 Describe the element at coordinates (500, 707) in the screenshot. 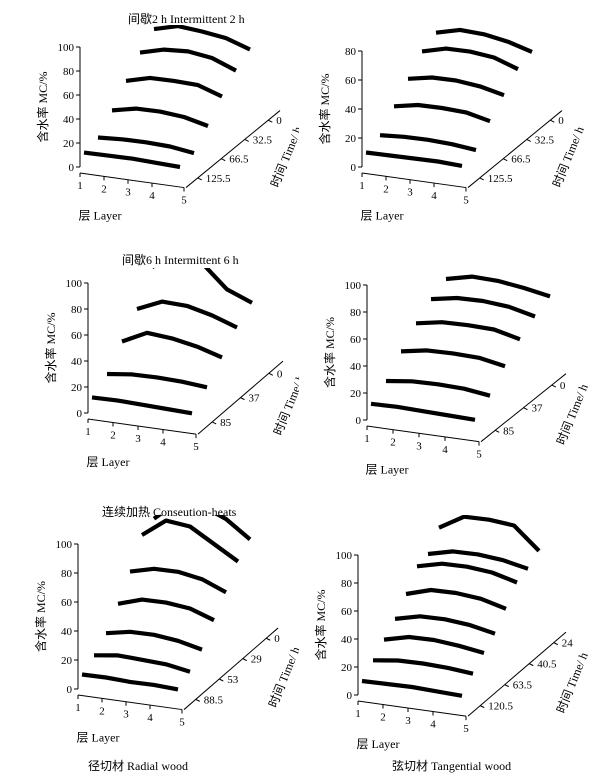

I see `time-tick-label: 120.5` at that location.